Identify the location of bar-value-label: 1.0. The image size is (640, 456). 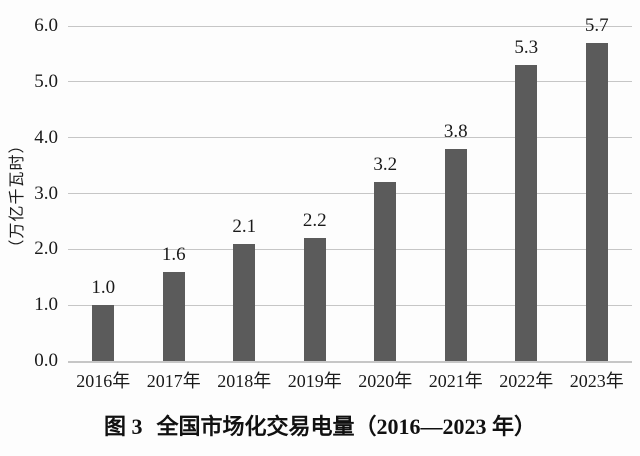
(103, 288).